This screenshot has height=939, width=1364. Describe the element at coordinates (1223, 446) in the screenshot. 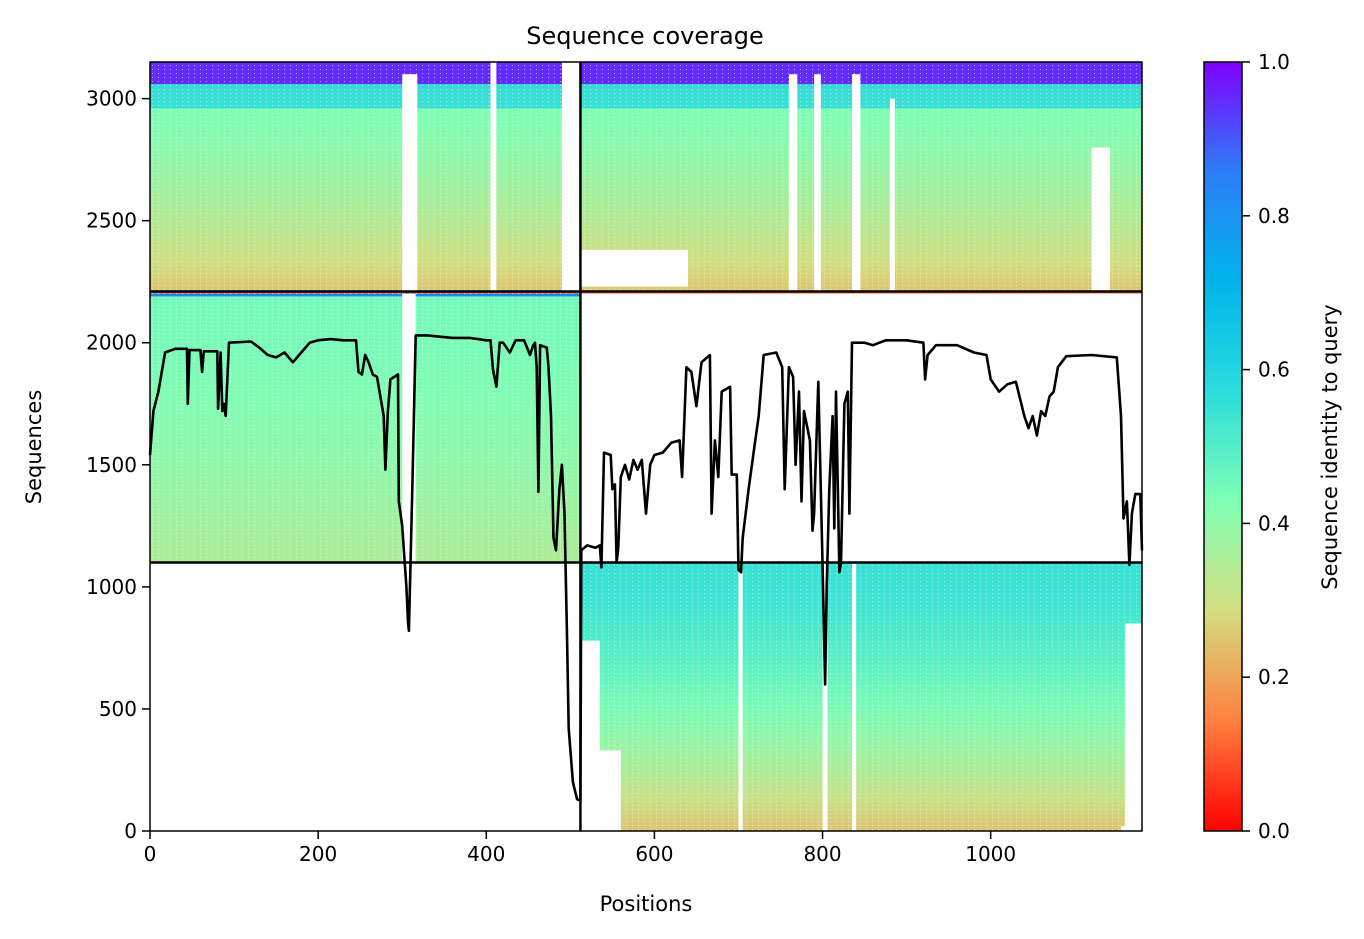

I see `colorbar-gradient` at that location.